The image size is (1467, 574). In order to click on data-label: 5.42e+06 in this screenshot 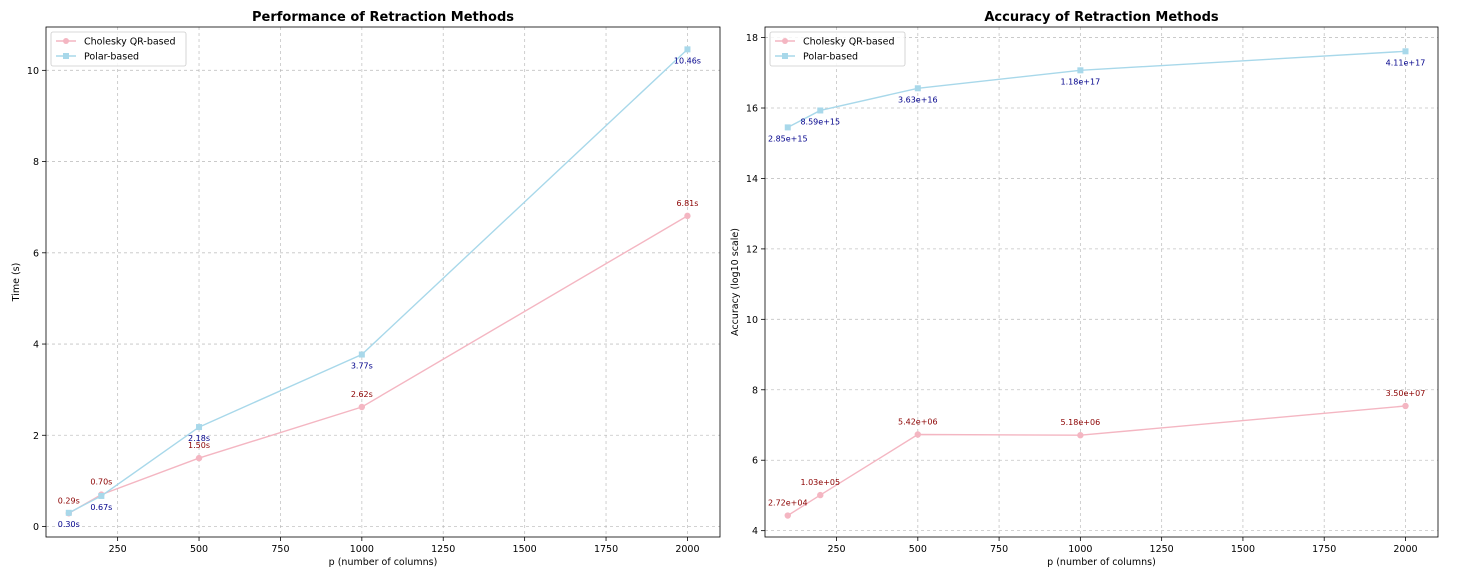, I will do `click(918, 422)`.